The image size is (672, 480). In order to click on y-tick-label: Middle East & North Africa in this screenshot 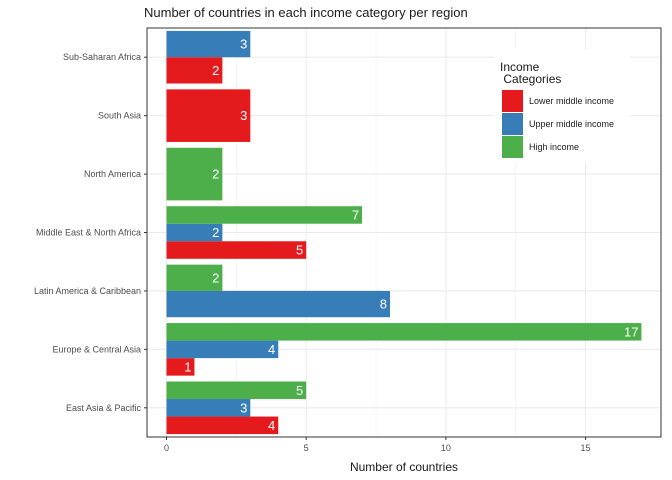, I will do `click(88, 233)`.